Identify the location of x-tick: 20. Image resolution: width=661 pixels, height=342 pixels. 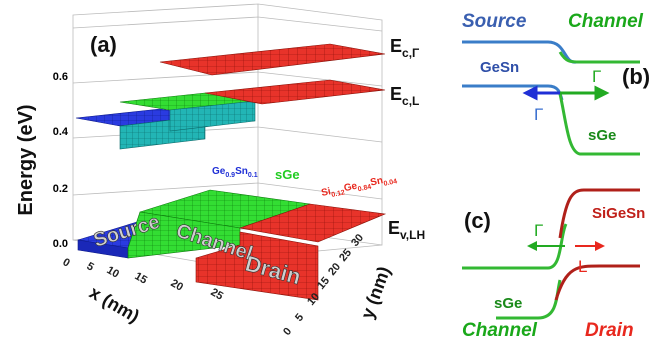
(177, 285).